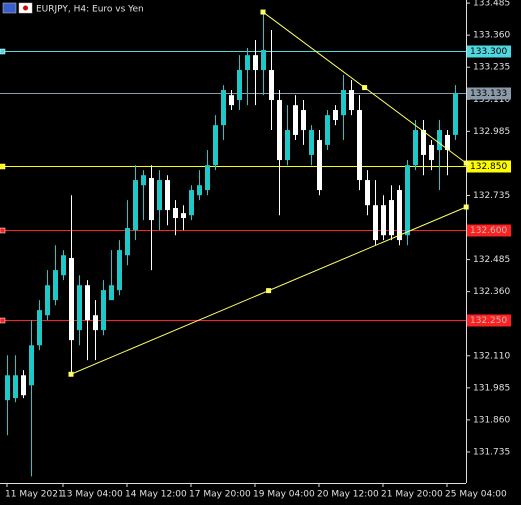 Image resolution: width=521 pixels, height=505 pixels. Describe the element at coordinates (491, 68) in the screenshot. I see `y-tick-label: 133.235` at that location.